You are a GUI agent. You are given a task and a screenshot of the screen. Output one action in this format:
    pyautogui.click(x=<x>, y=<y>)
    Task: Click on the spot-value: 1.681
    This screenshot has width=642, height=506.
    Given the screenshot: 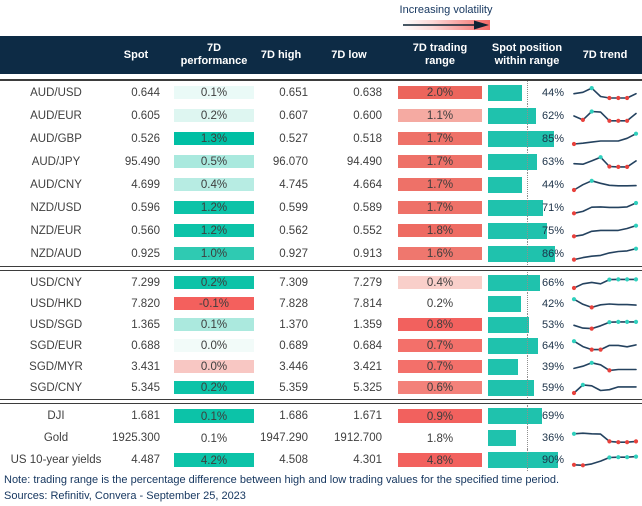 What is the action you would take?
    pyautogui.click(x=145, y=416)
    